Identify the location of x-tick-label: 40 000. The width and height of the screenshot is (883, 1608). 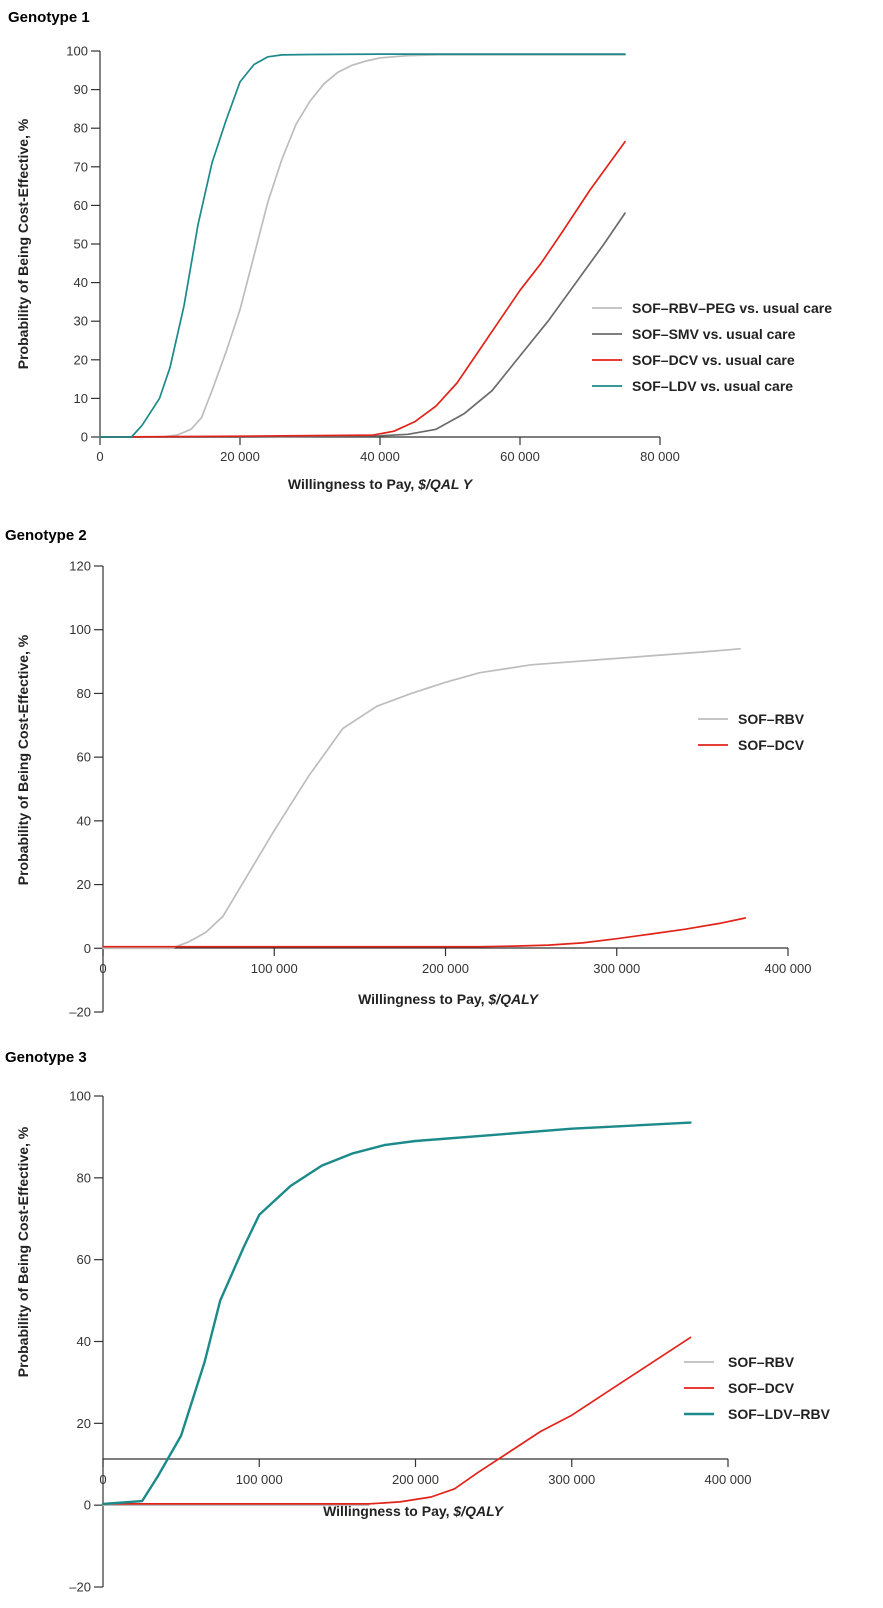
(380, 456).